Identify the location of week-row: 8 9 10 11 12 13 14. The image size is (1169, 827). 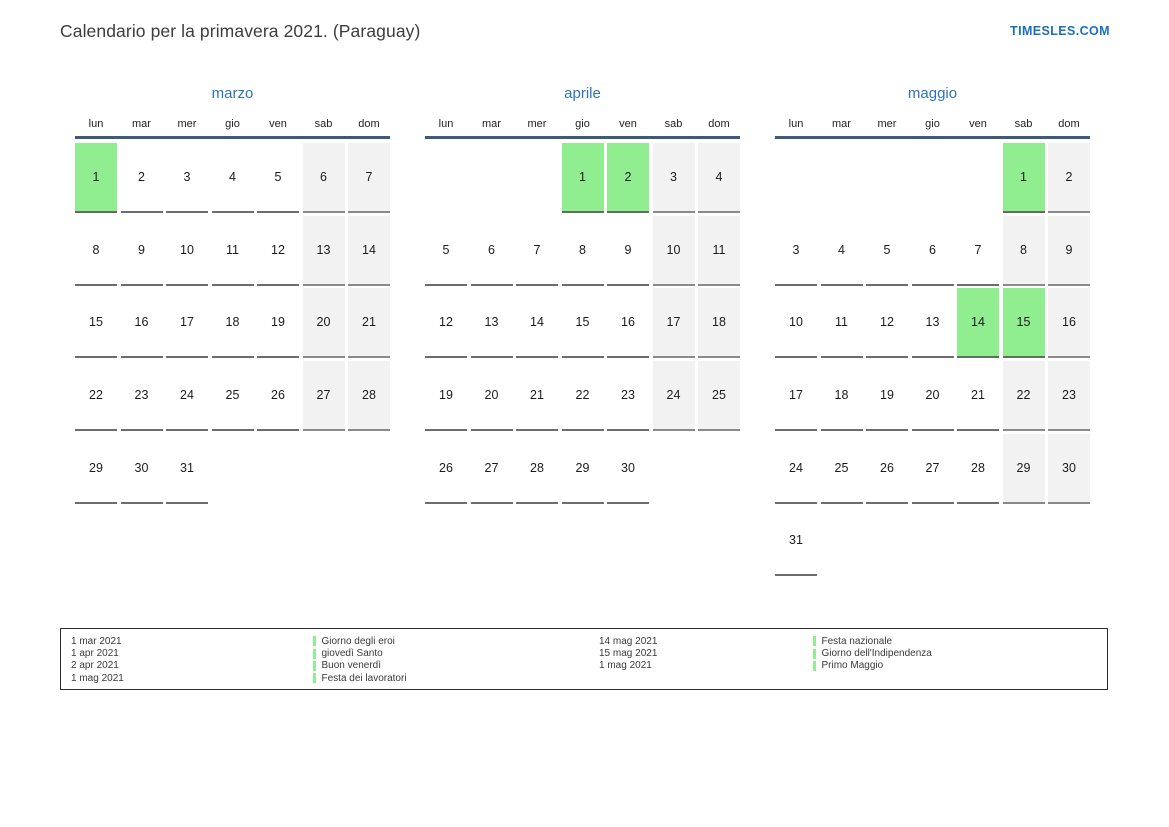
(232, 252).